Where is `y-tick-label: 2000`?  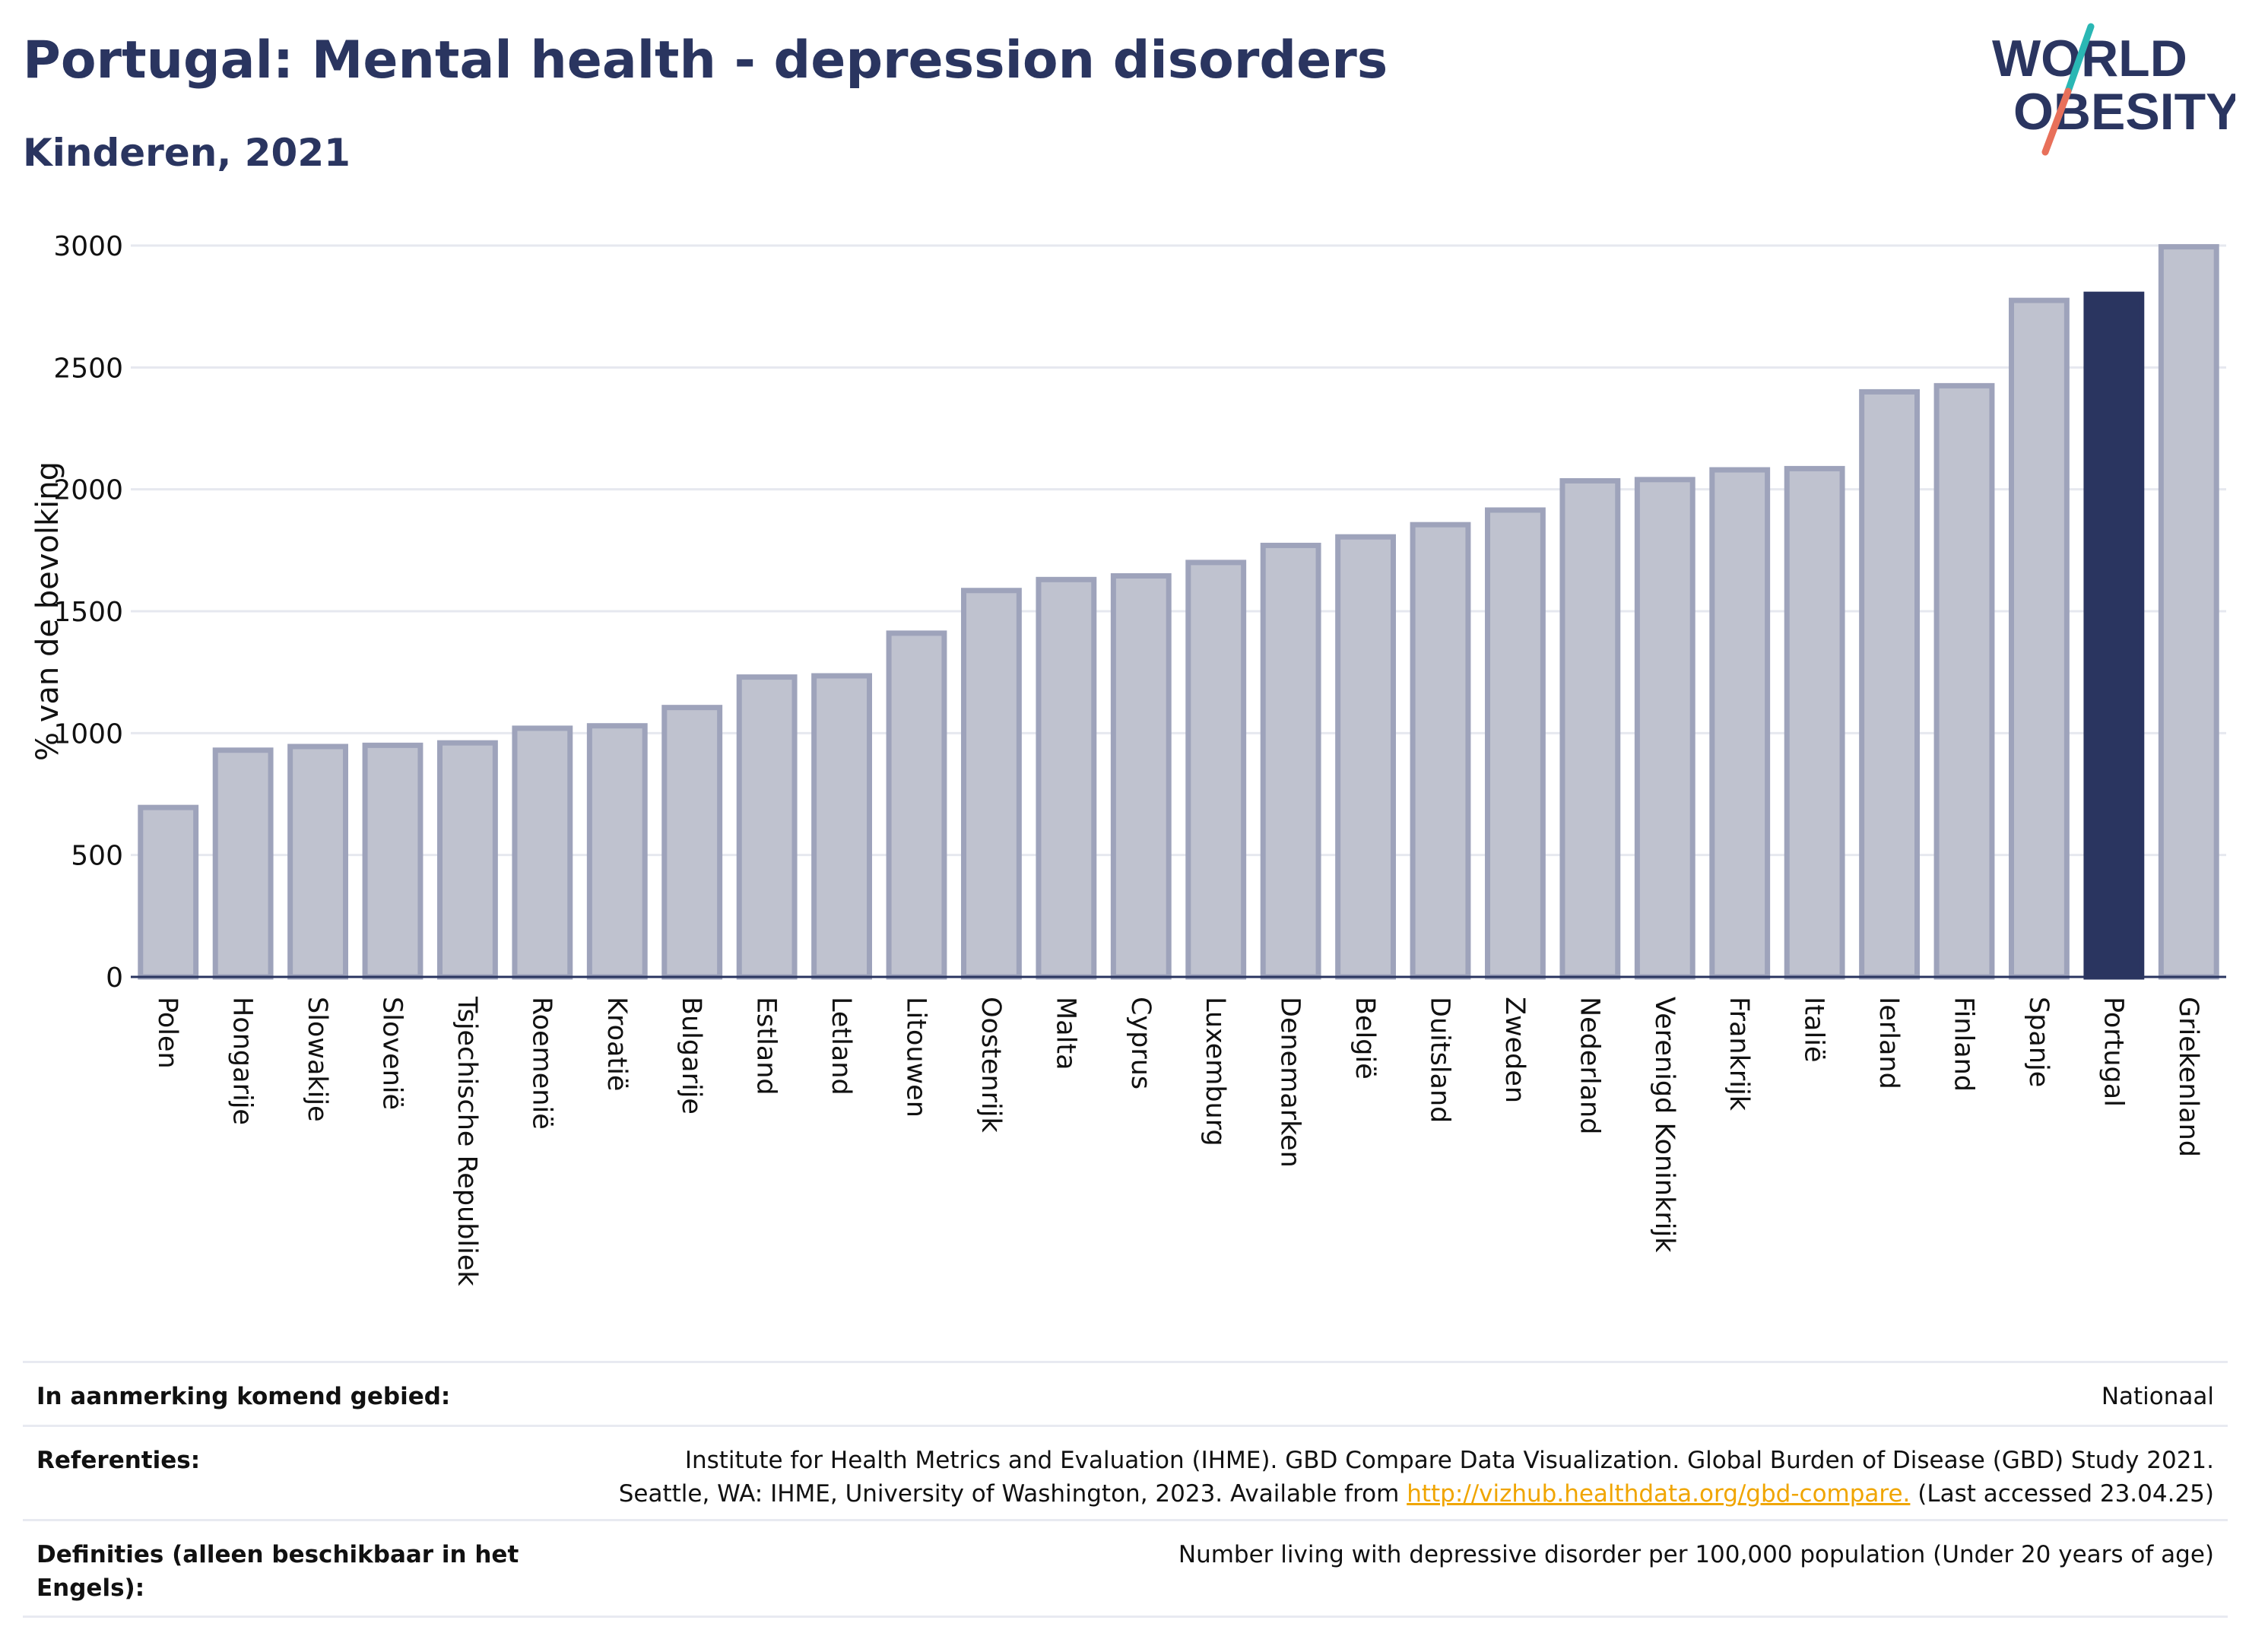
y-tick-label: 2000 is located at coordinates (88, 490).